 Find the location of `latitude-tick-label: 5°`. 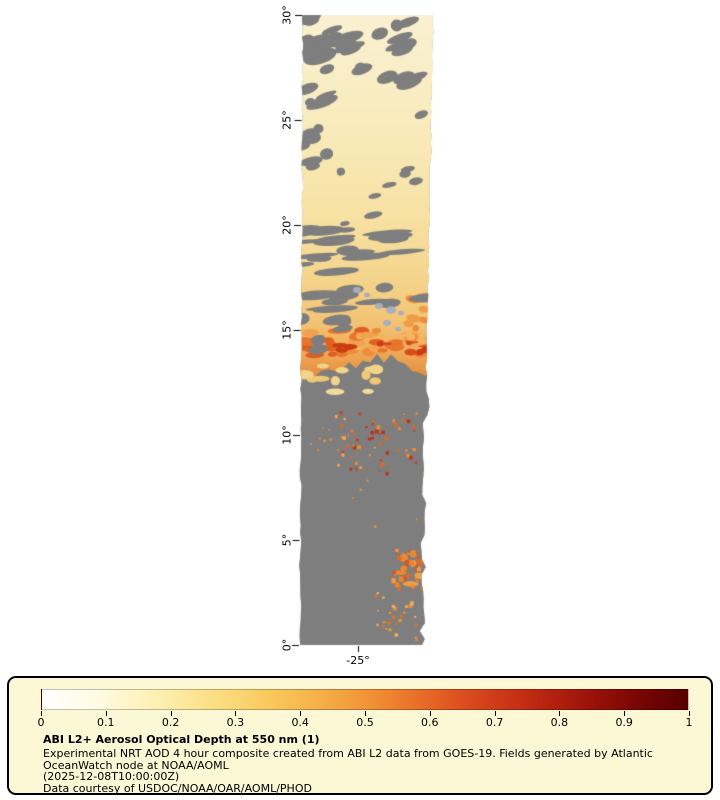

latitude-tick-label: 5° is located at coordinates (287, 540).